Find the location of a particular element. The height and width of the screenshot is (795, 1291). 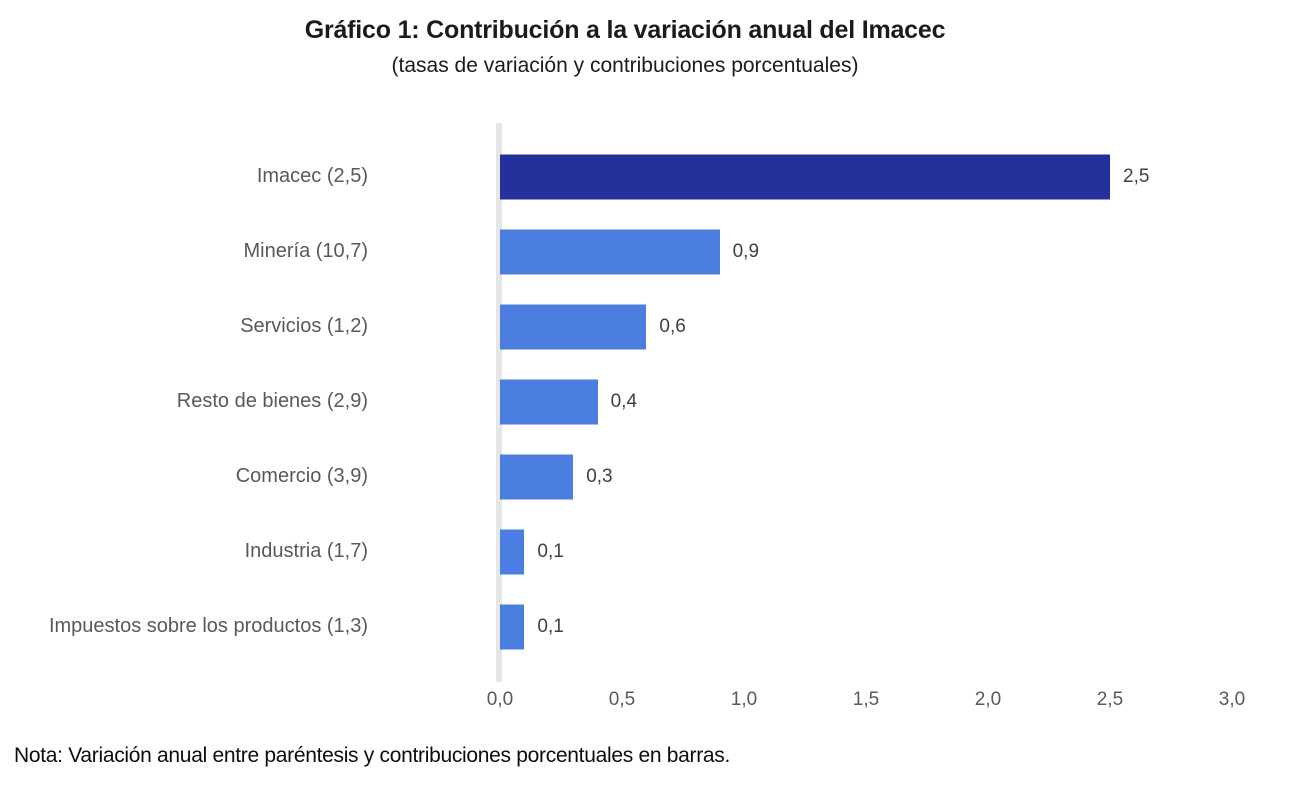

x-tick-label: 3,0 is located at coordinates (1232, 699).